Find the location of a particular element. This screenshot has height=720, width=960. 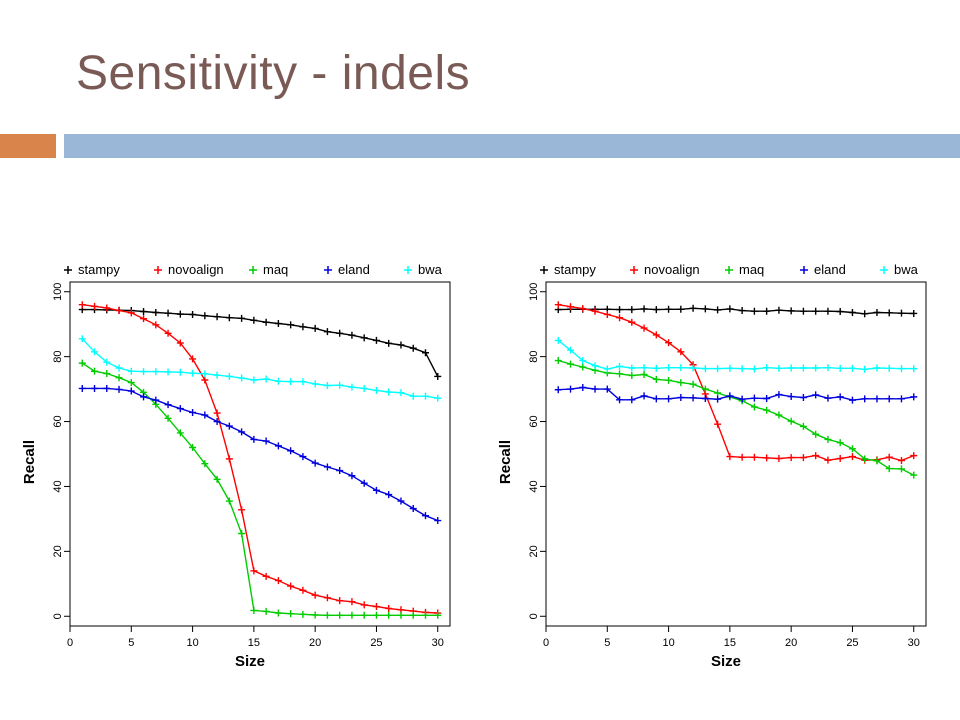

legend-label-eland: eland is located at coordinates (830, 269).